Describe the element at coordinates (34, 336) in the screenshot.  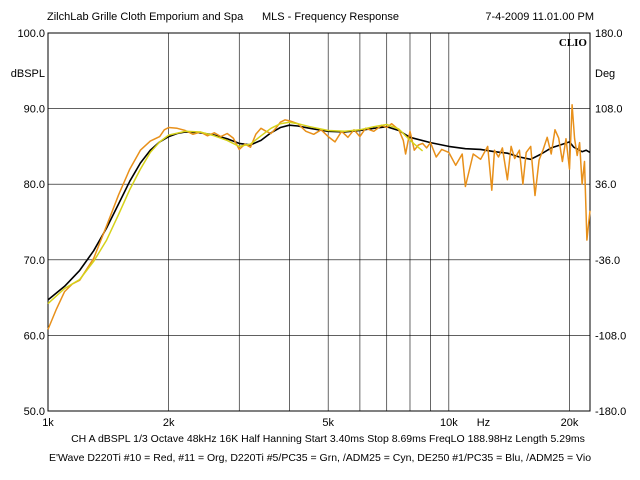
I see `y-left-tick-label: 60.0` at that location.